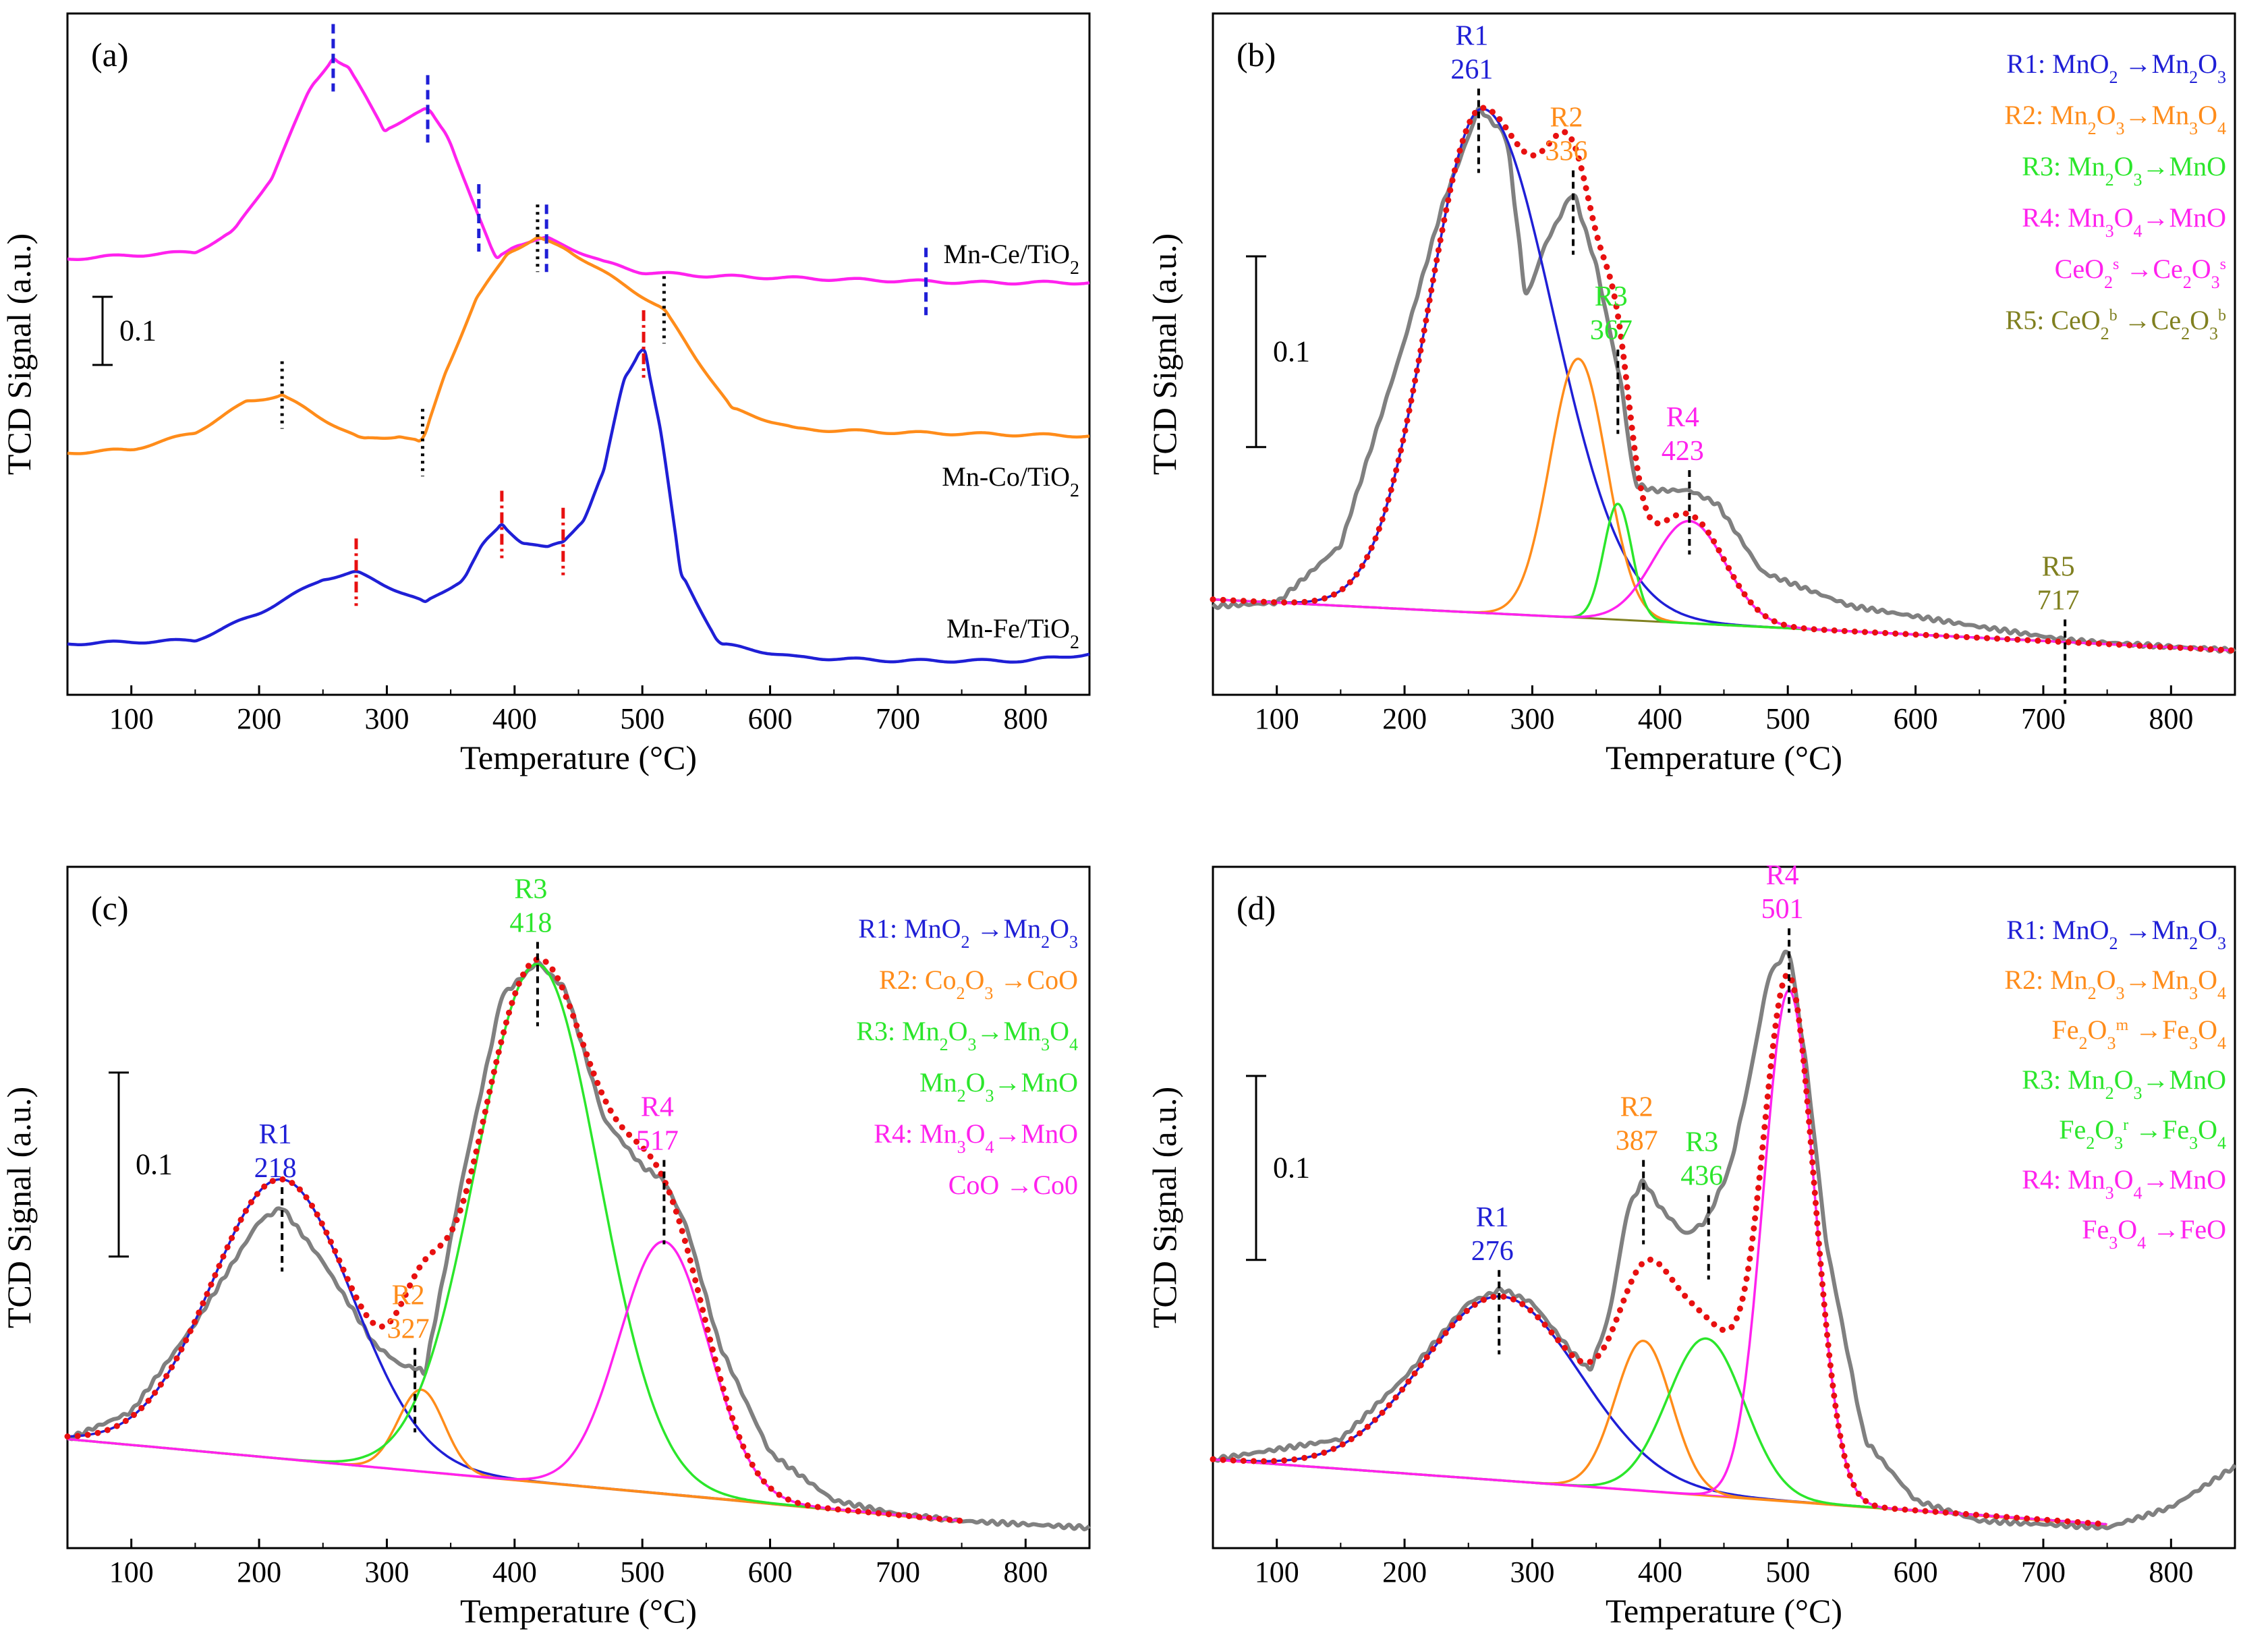  What do you see at coordinates (1683, 451) in the screenshot?
I see `peak-temperature: 423` at bounding box center [1683, 451].